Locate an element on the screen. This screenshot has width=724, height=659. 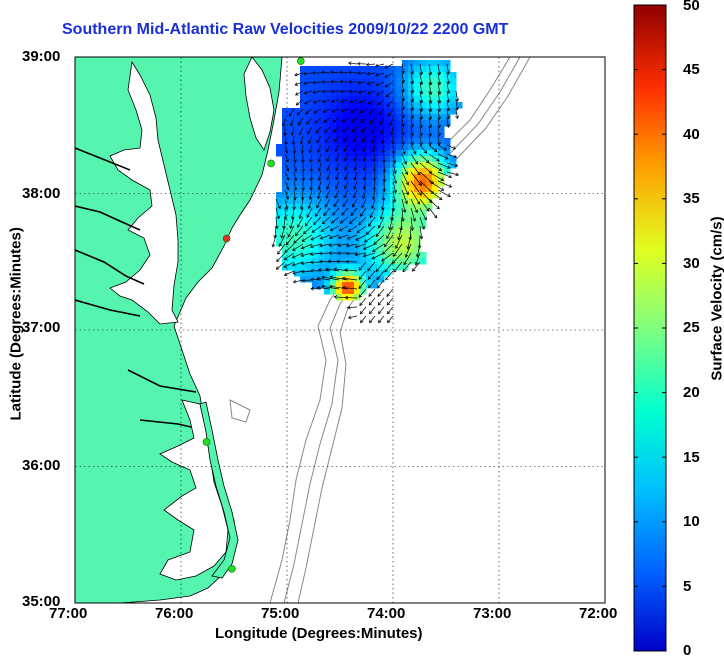
colorbar-tick-45: 45 is located at coordinates (691, 69).